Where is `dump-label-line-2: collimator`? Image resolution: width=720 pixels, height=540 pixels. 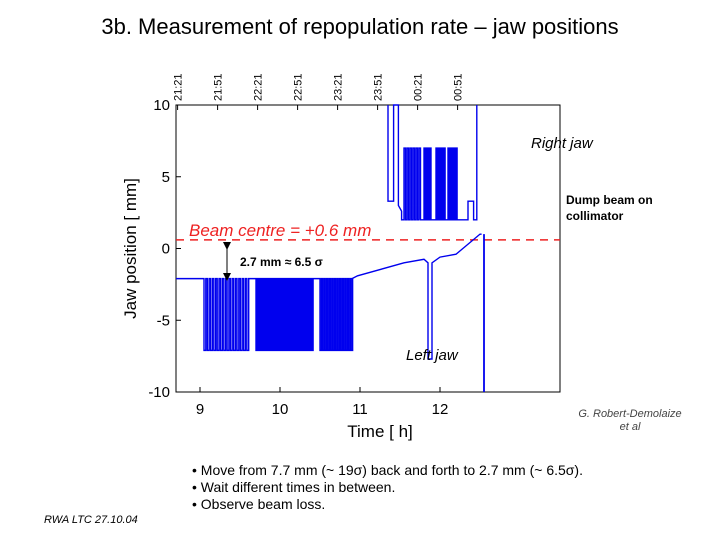 dump-label-line-2: collimator is located at coordinates (595, 216).